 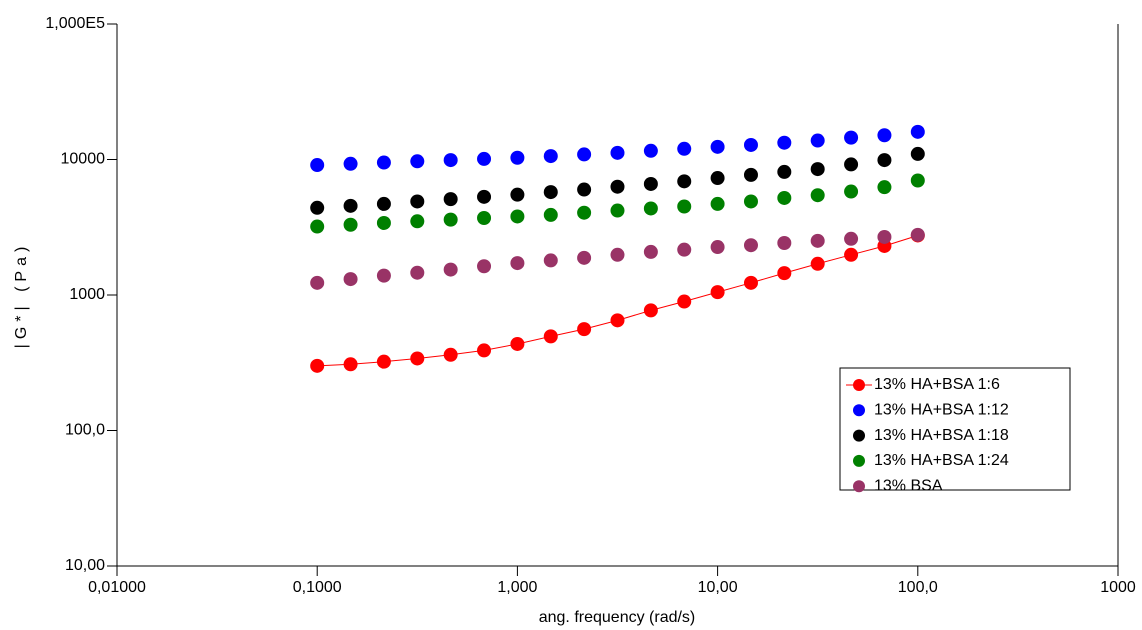 I want to click on x-tick-label: 10,00, so click(x=718, y=587).